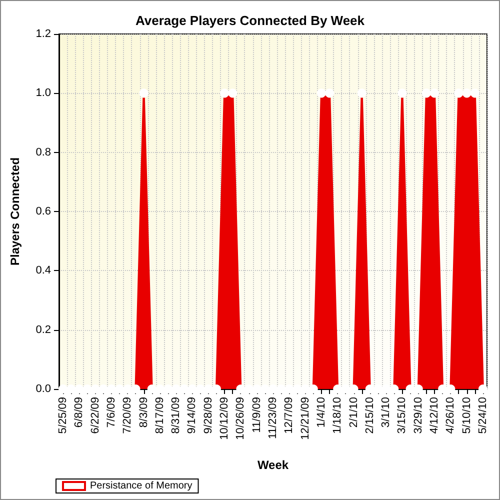 This screenshot has width=500, height=500. What do you see at coordinates (144, 412) in the screenshot?
I see `x-tick-label: 8/3/09` at bounding box center [144, 412].